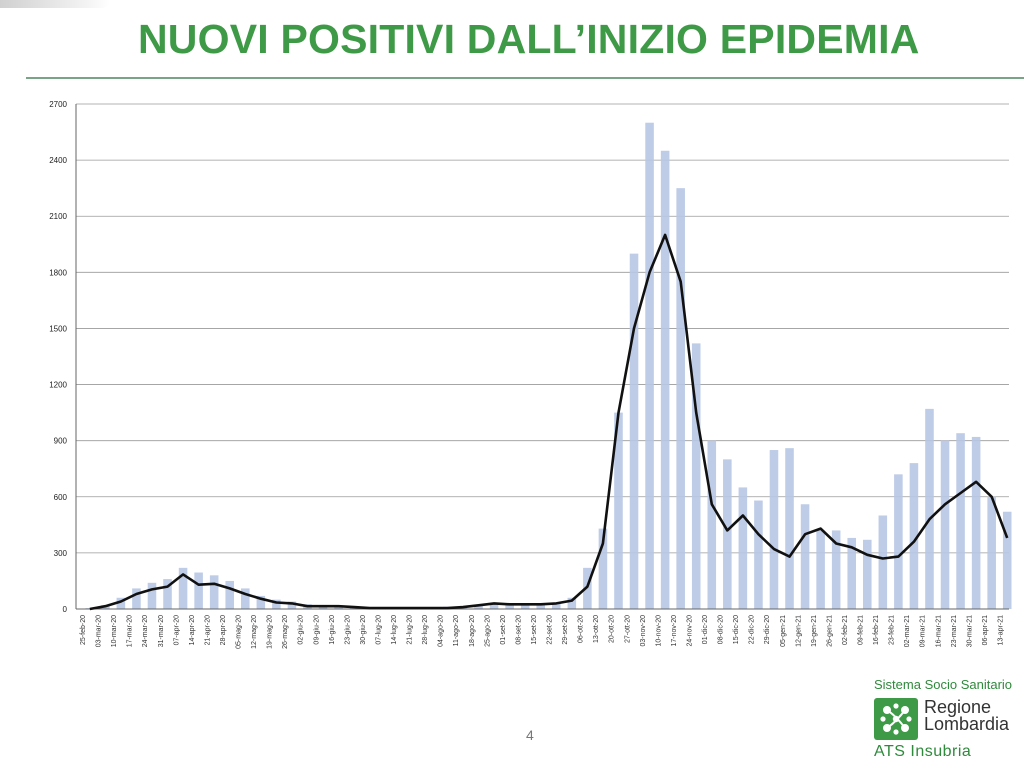  What do you see at coordinates (907, 631) in the screenshot?
I see `x-tick-label: 02-mar-21` at bounding box center [907, 631].